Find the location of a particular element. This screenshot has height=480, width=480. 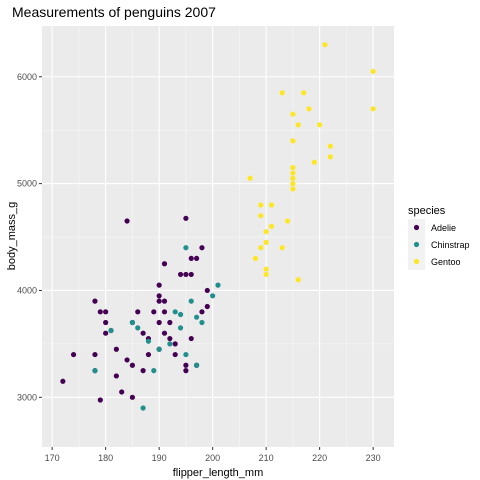

x-tick-label: 230 is located at coordinates (373, 458).